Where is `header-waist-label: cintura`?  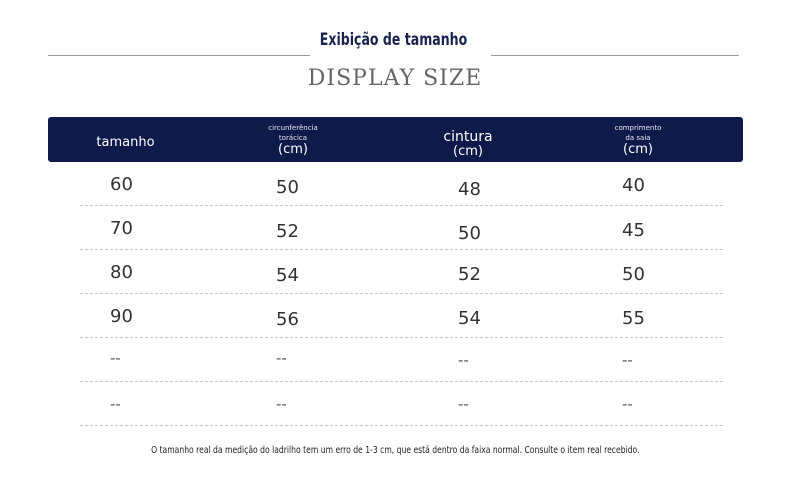 header-waist-label: cintura is located at coordinates (468, 137).